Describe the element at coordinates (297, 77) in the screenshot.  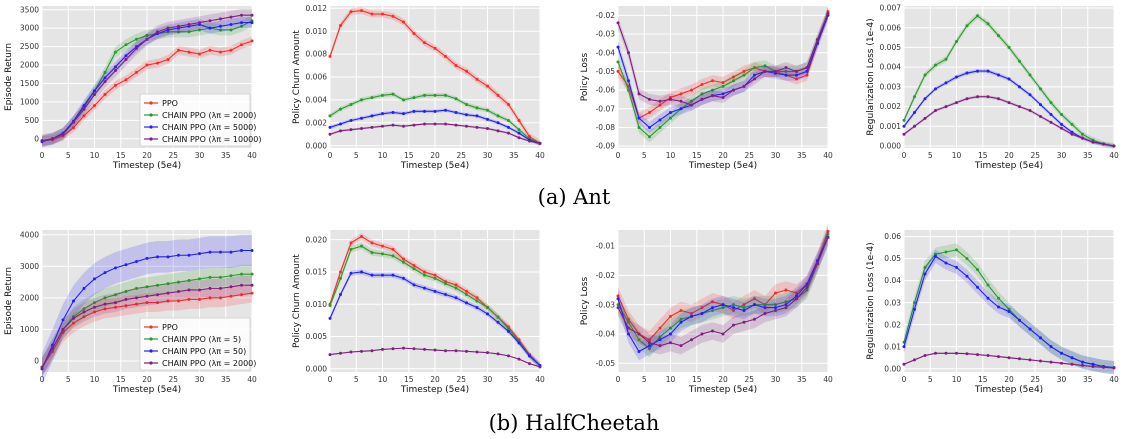
I see `y-axis-label: Policy Churn Amount` at that location.